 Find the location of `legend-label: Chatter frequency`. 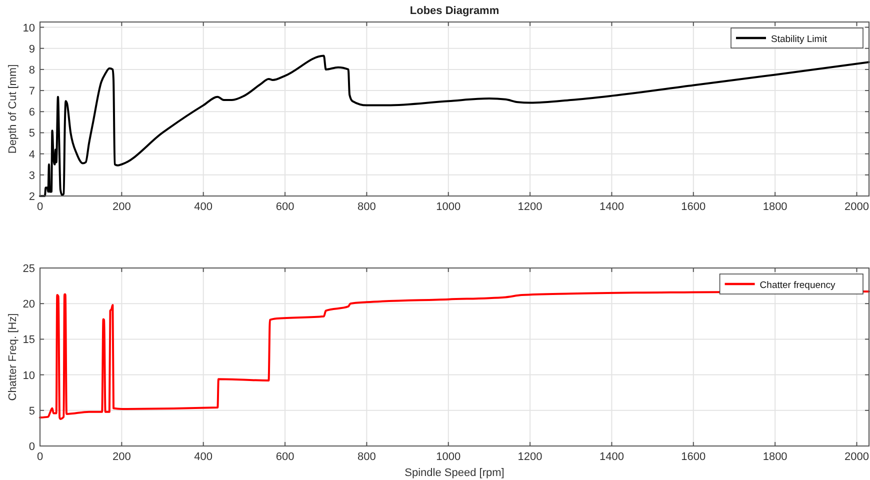

legend-label: Chatter frequency is located at coordinates (798, 285).